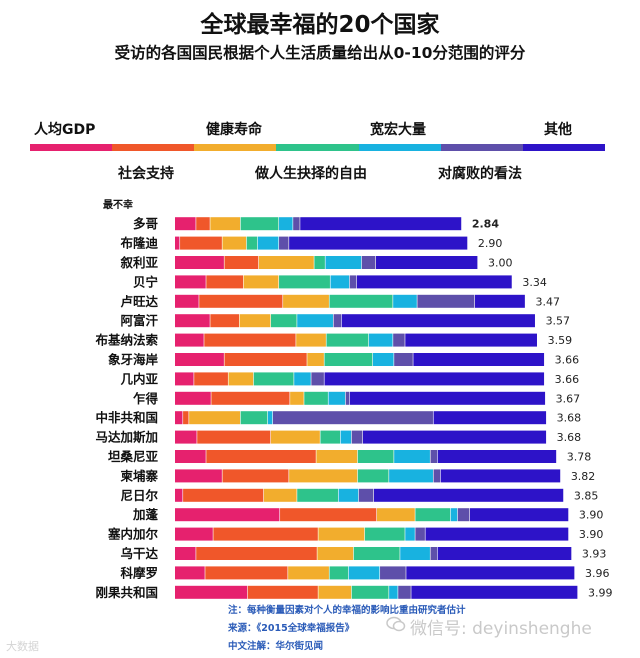 This screenshot has height=658, width=640. I want to click on value-label: 3.68, so click(569, 437).